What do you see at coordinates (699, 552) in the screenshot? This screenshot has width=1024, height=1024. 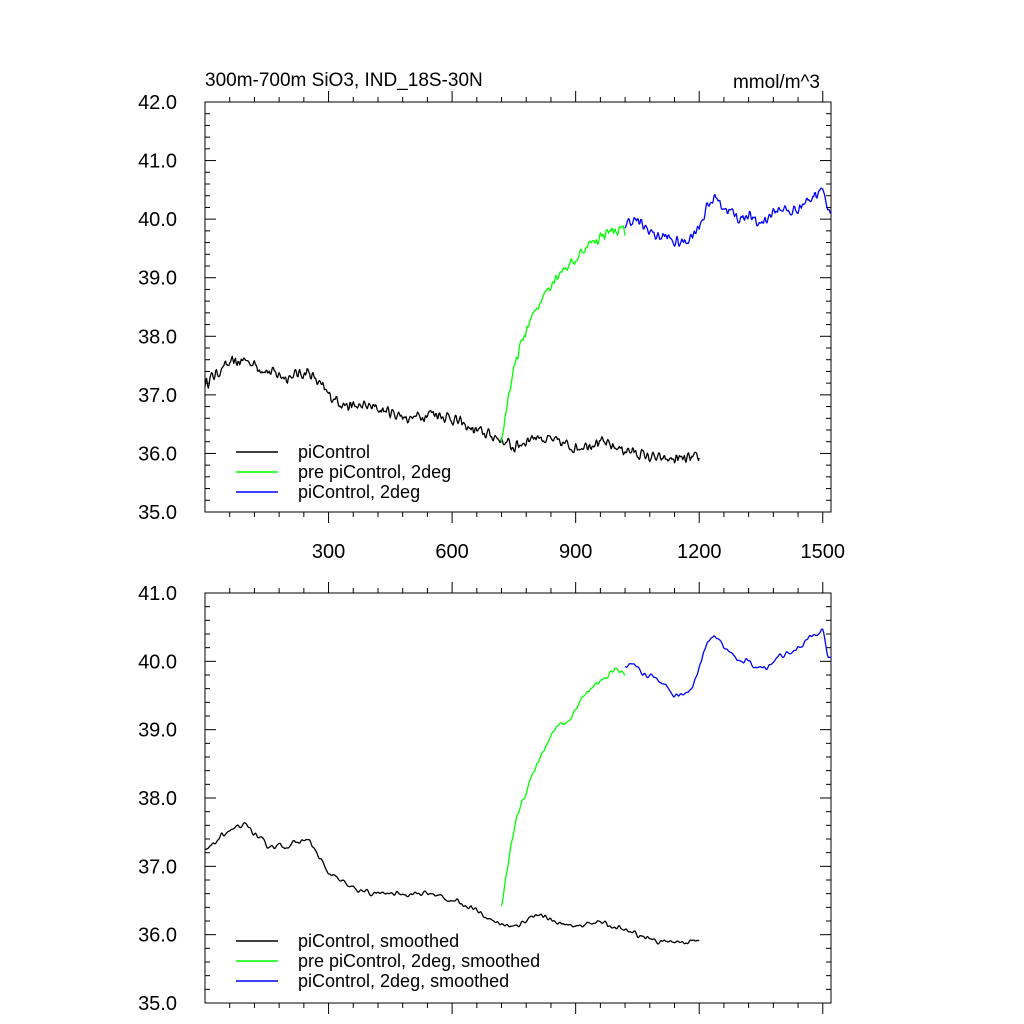 I see `x-tick-label: 1200` at bounding box center [699, 552].